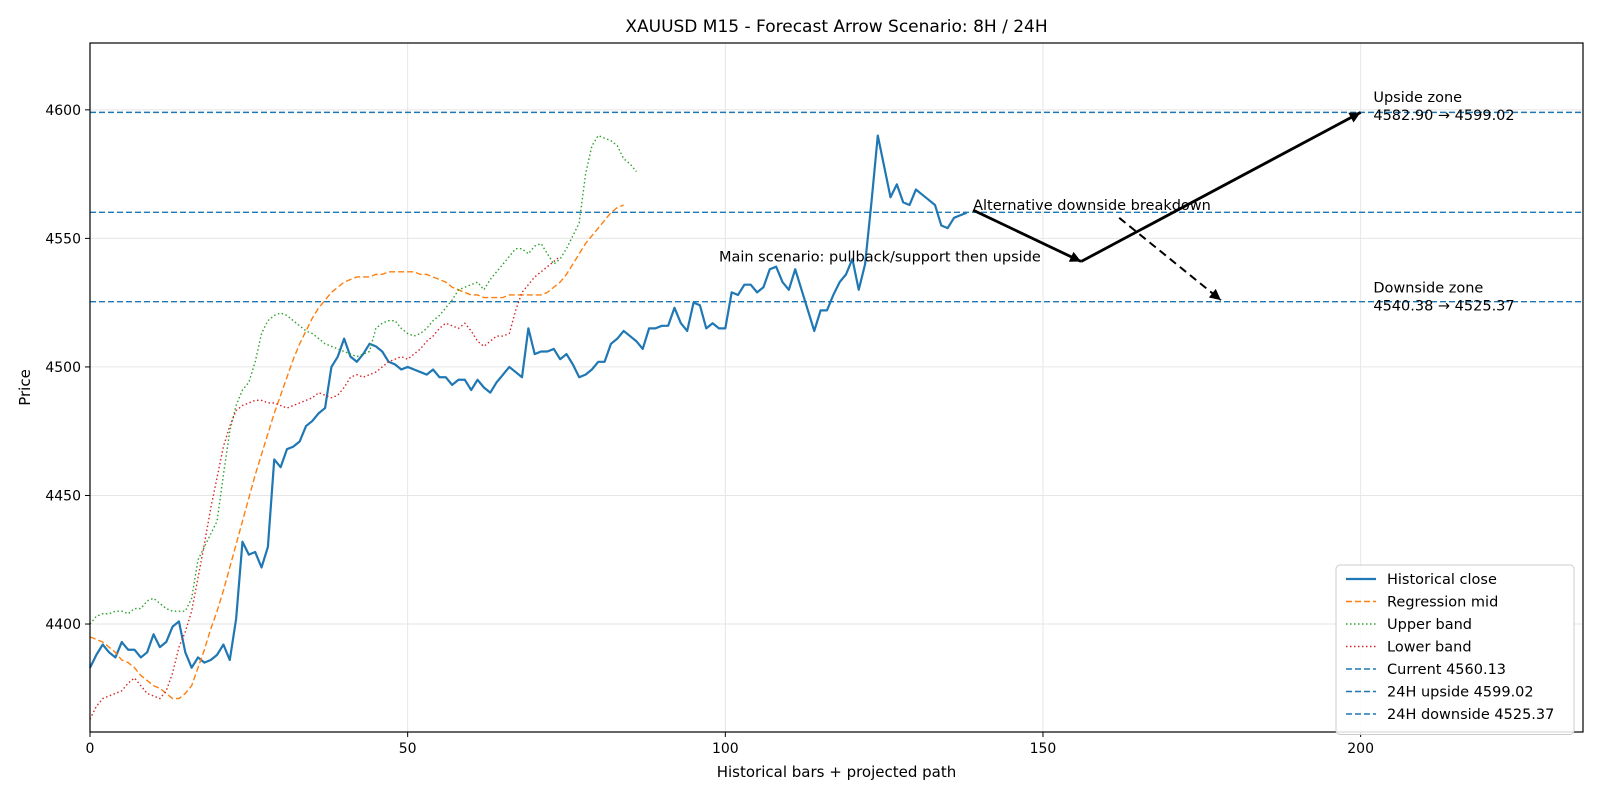 This screenshot has height=800, width=1600. Describe the element at coordinates (1429, 625) in the screenshot. I see `legend-label: Upper band` at that location.